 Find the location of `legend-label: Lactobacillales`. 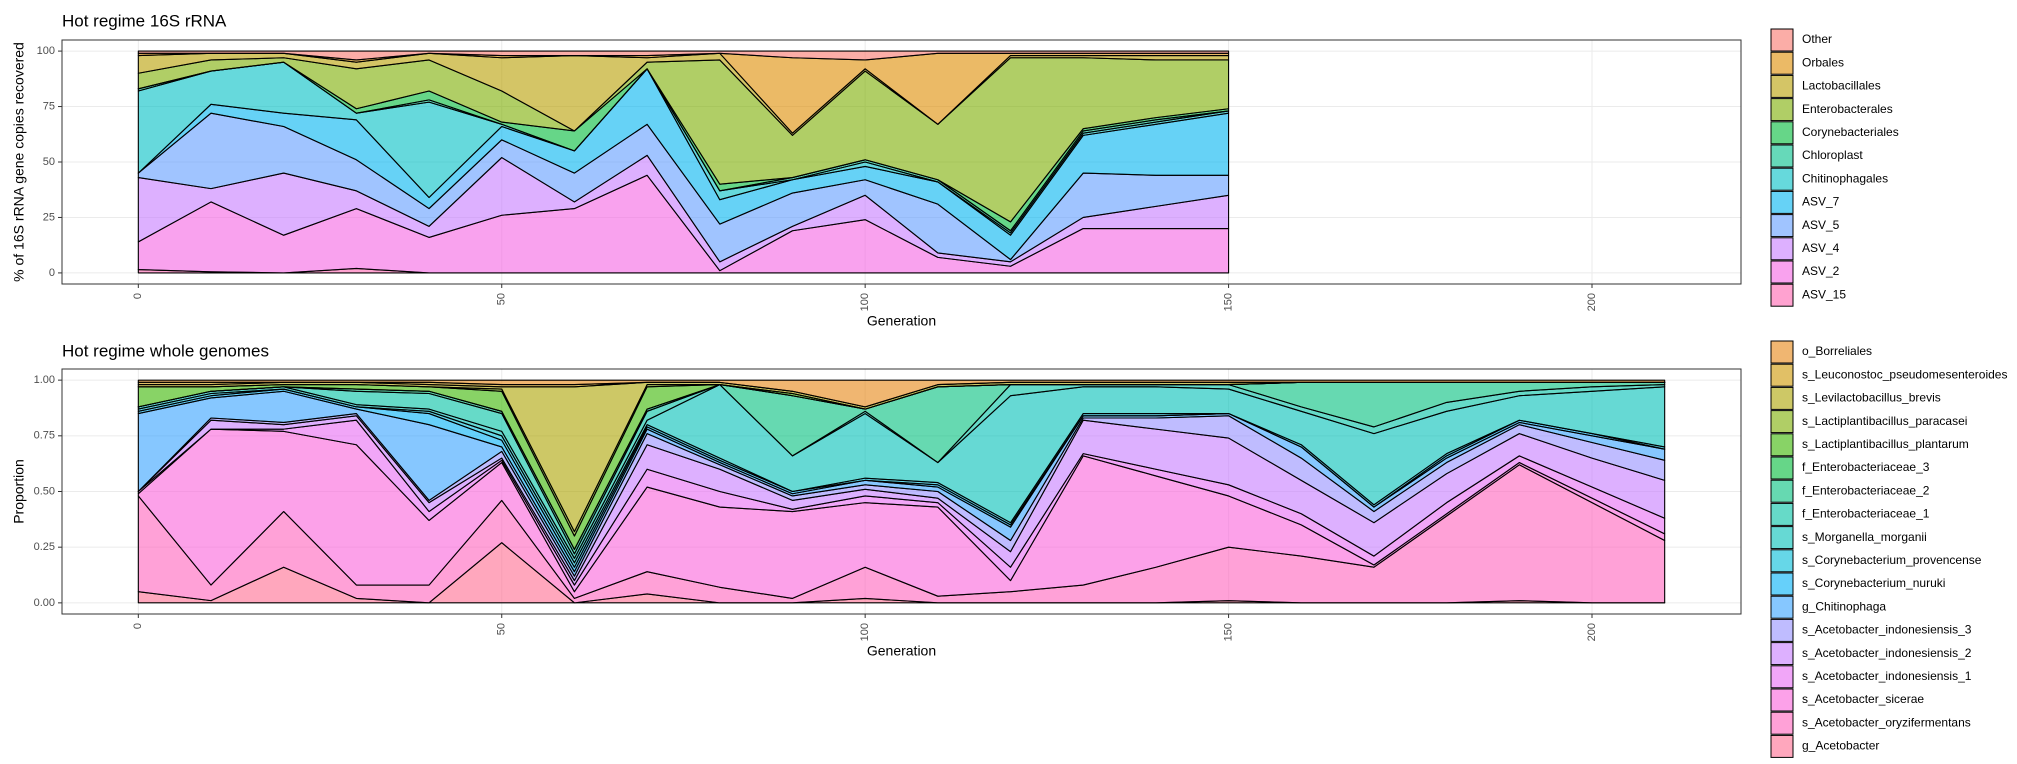

legend-label: Lactobacillales is located at coordinates (1841, 86).